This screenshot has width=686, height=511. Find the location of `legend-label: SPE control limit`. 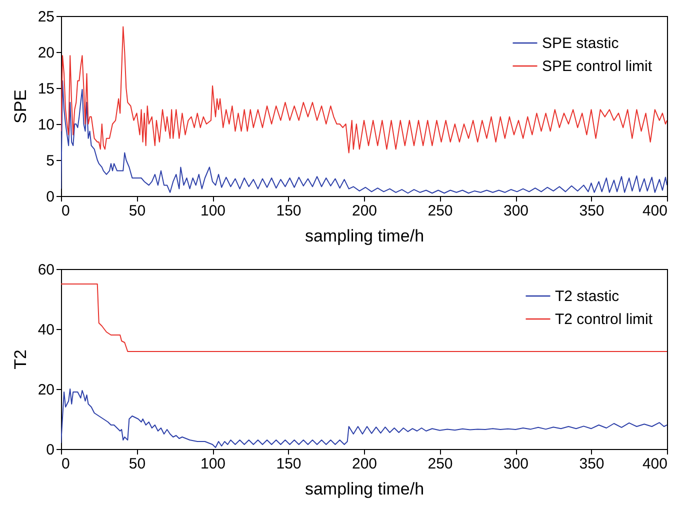

legend-label: SPE control limit is located at coordinates (597, 66).